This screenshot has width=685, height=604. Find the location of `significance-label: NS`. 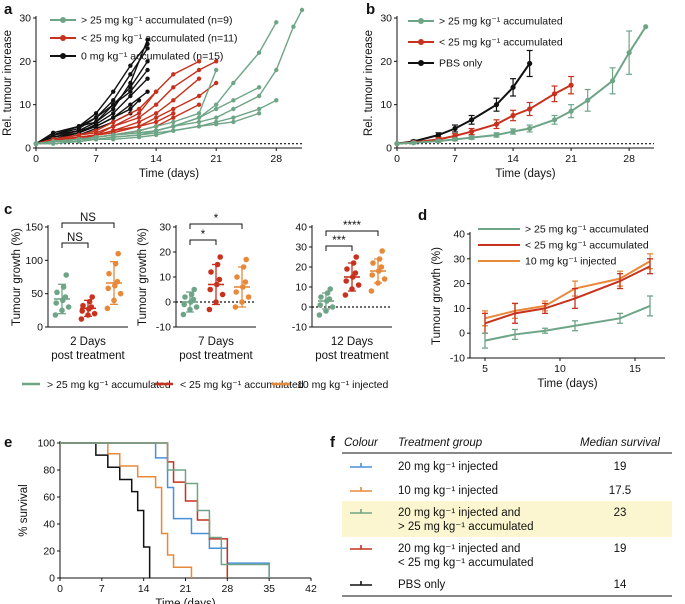

significance-label: NS is located at coordinates (75, 238).